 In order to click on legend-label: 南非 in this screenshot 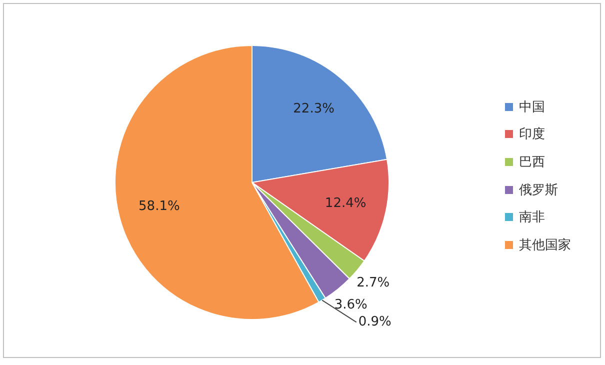, I will do `click(532, 217)`.